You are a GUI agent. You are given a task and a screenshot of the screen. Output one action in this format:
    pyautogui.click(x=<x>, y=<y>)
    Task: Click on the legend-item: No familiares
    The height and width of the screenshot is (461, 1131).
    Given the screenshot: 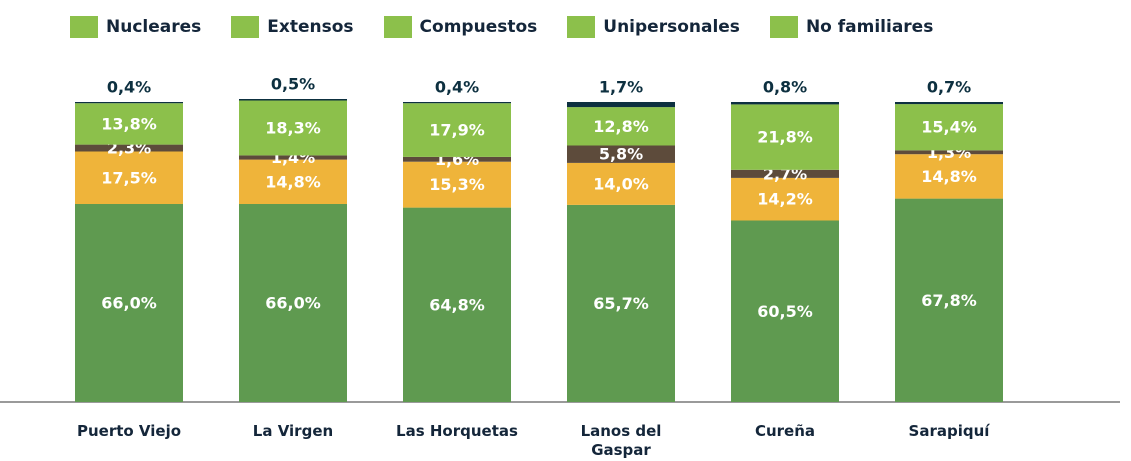 What is the action you would take?
    pyautogui.click(x=851, y=27)
    